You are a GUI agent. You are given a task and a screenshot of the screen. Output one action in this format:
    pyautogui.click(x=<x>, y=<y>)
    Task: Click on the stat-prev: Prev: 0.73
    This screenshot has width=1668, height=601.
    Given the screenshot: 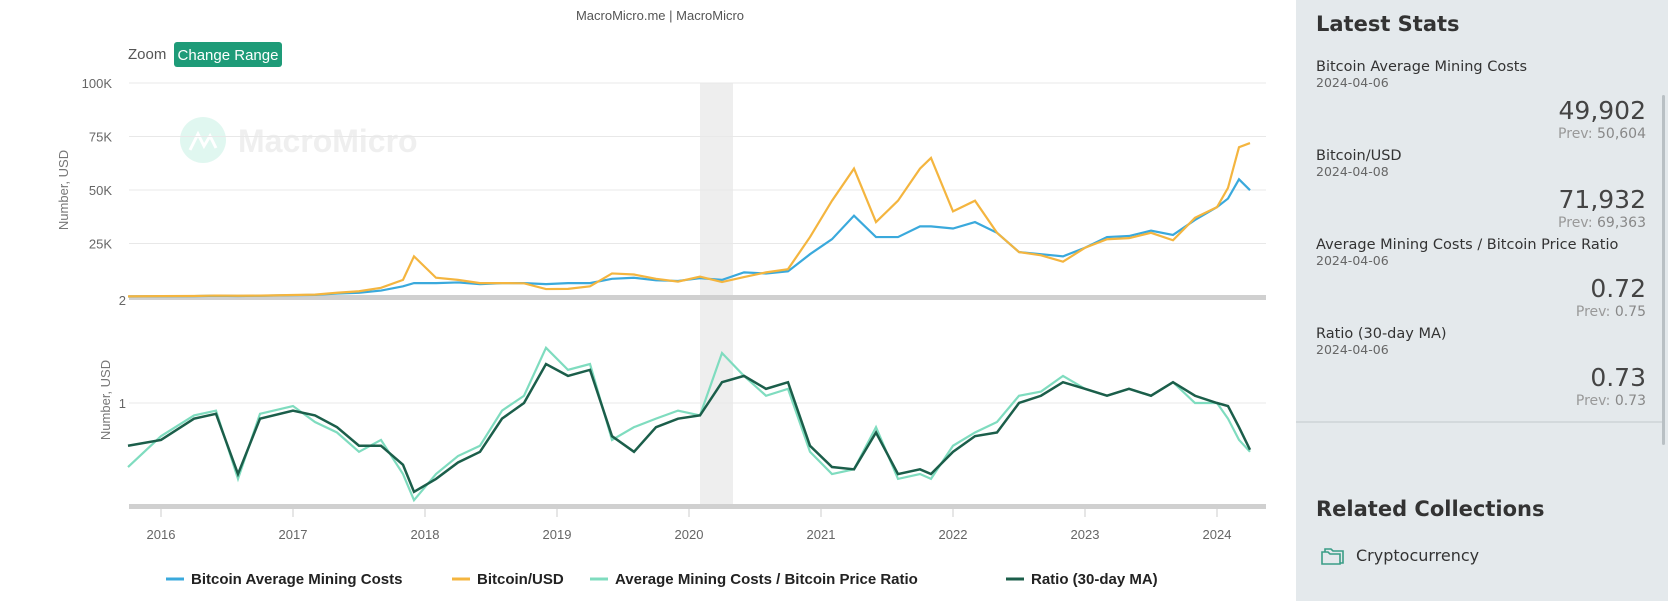 What is the action you would take?
    pyautogui.click(x=1611, y=401)
    